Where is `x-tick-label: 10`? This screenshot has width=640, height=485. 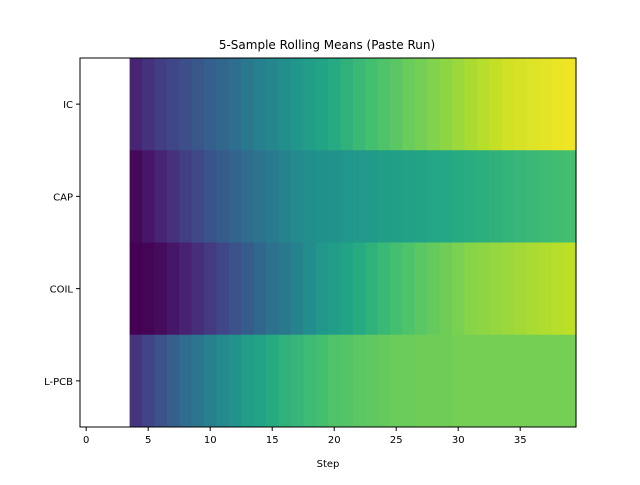
x-tick-label: 10 is located at coordinates (210, 440).